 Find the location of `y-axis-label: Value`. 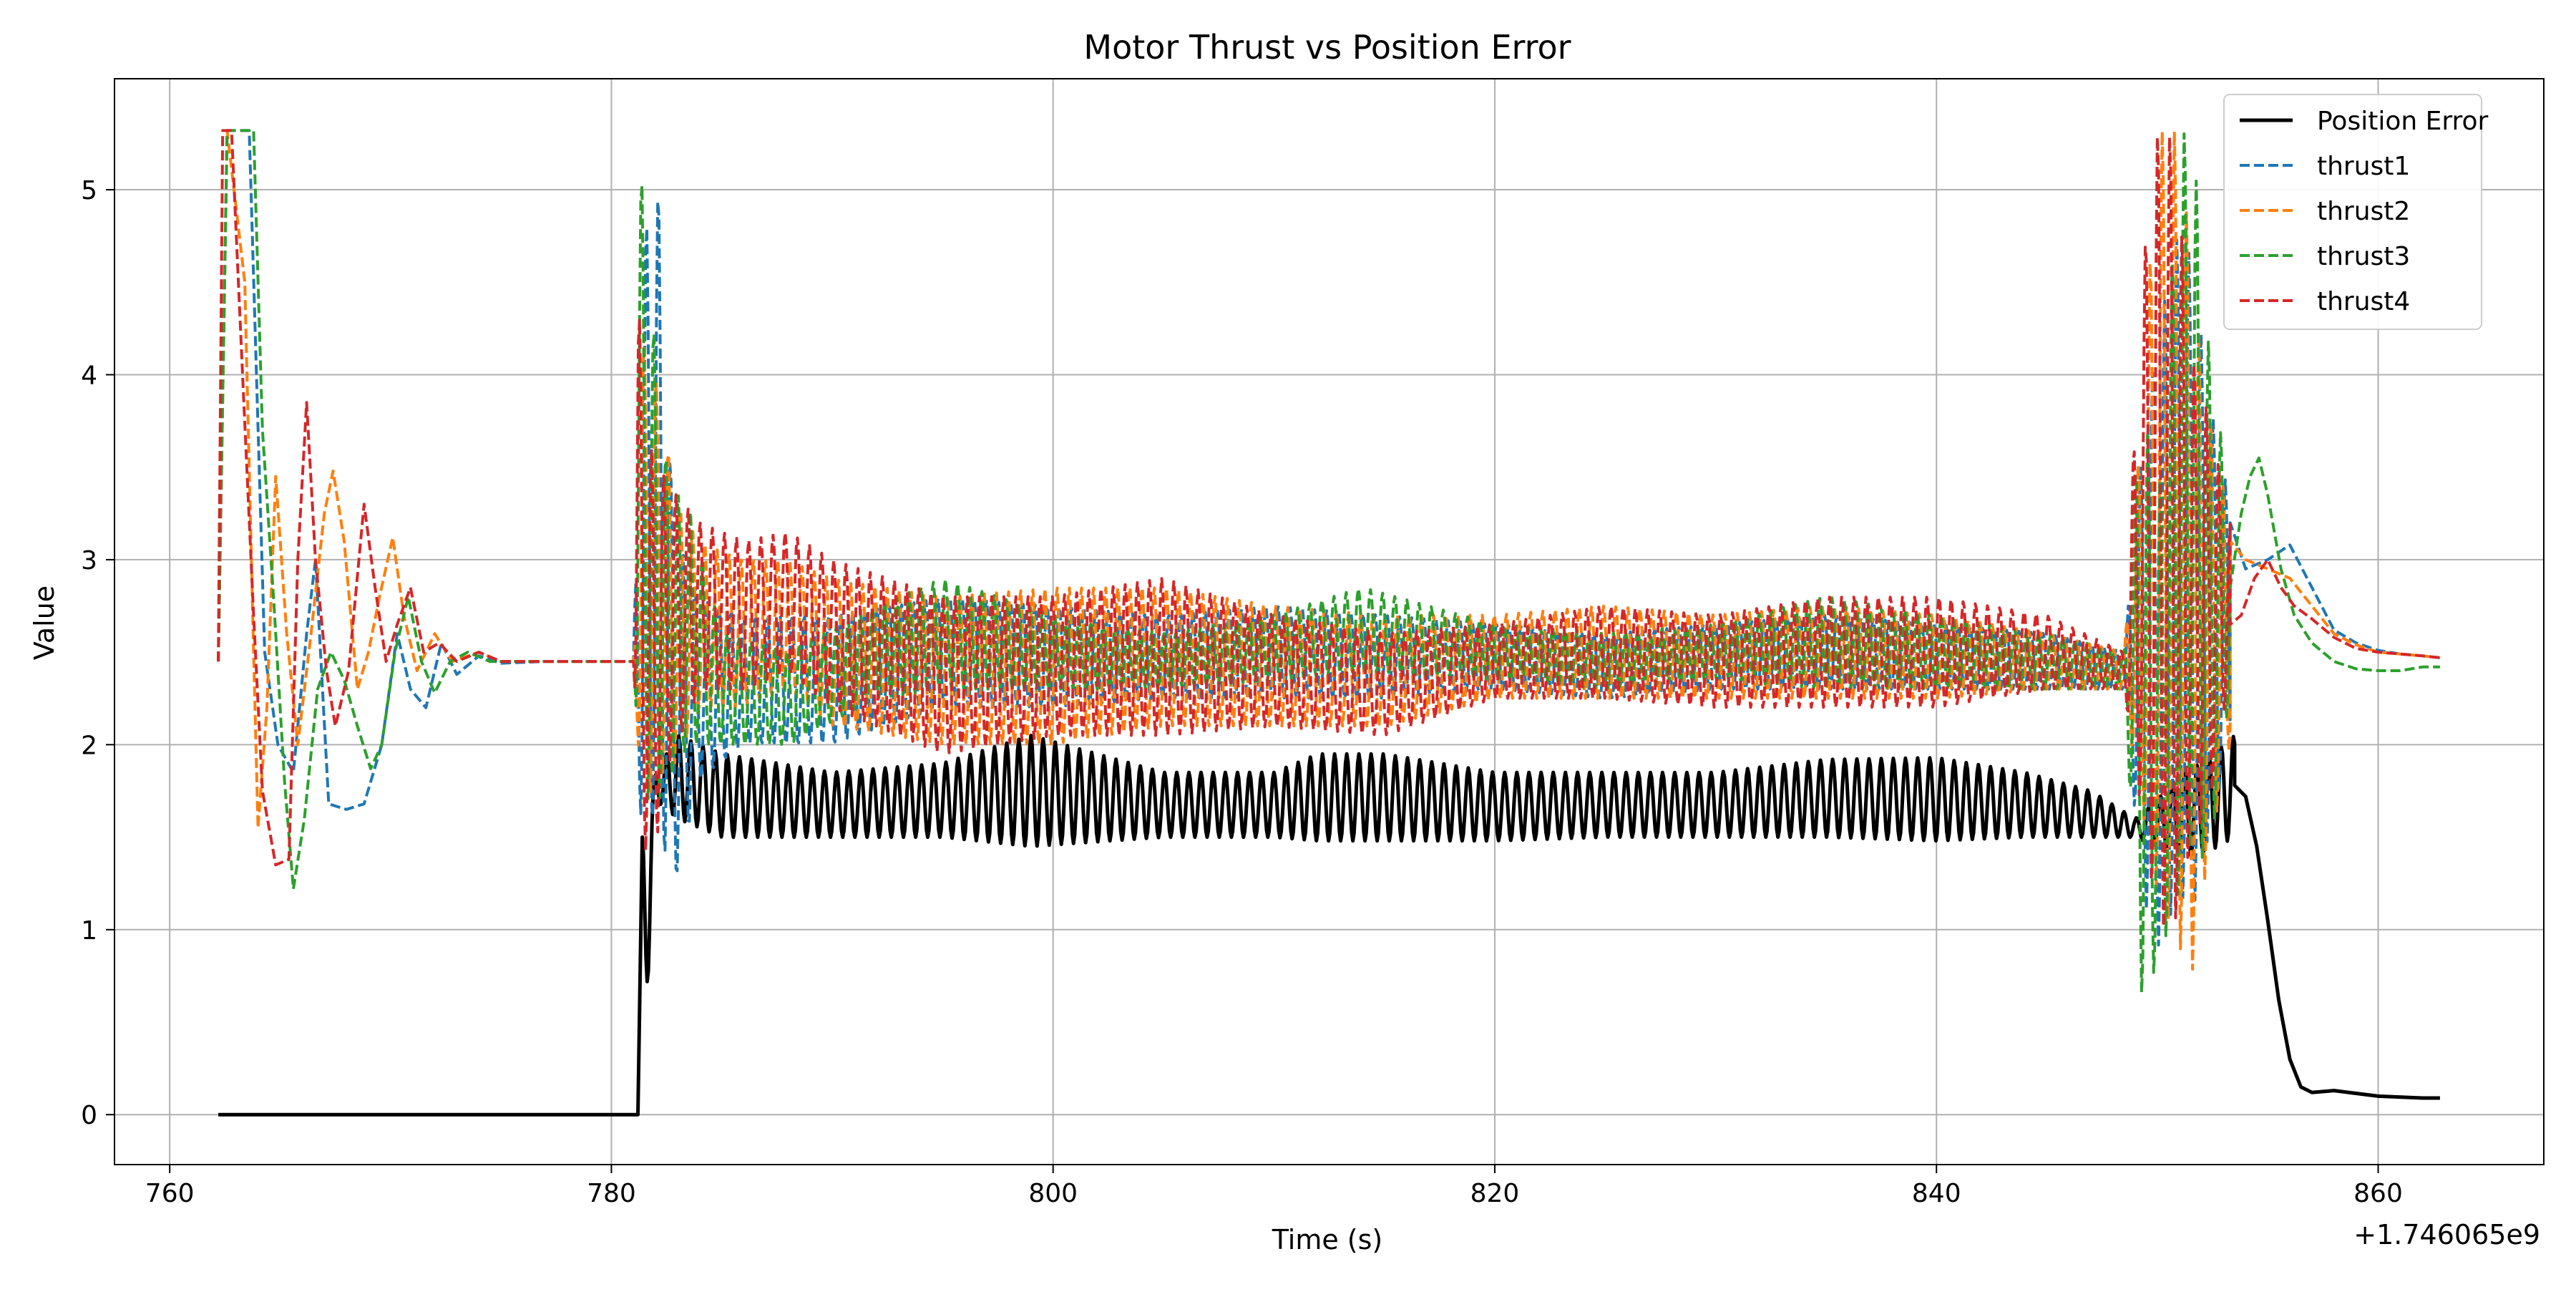

y-axis-label: Value is located at coordinates (44, 623).